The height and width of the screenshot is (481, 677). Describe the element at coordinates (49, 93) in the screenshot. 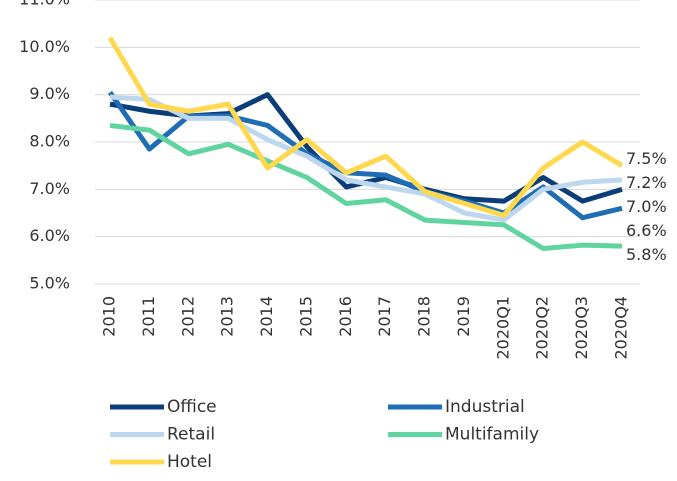

I see `y-tick-label: 9.0%` at that location.